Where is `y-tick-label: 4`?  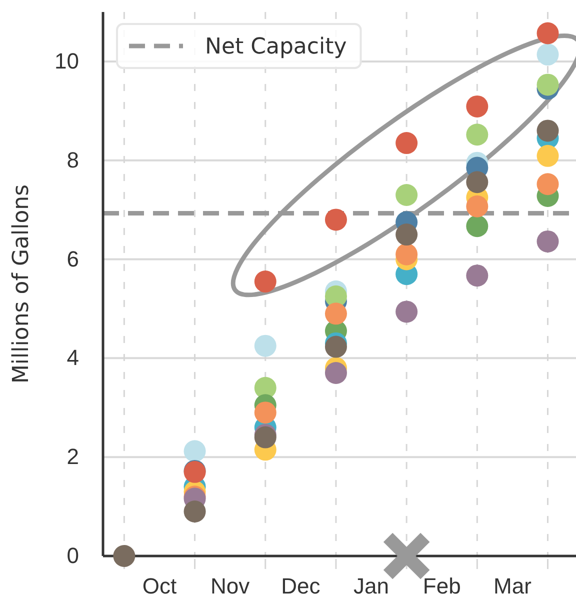 y-tick-label: 4 is located at coordinates (72, 357).